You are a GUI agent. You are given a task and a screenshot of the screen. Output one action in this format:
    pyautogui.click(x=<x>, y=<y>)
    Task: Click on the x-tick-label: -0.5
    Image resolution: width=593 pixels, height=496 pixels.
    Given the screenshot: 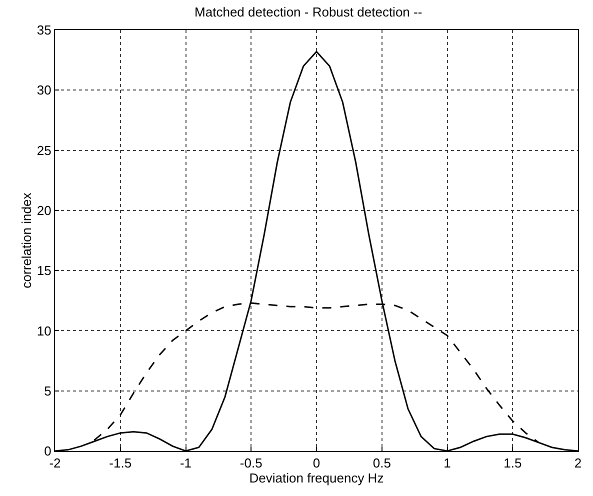 What is the action you would take?
    pyautogui.click(x=251, y=463)
    